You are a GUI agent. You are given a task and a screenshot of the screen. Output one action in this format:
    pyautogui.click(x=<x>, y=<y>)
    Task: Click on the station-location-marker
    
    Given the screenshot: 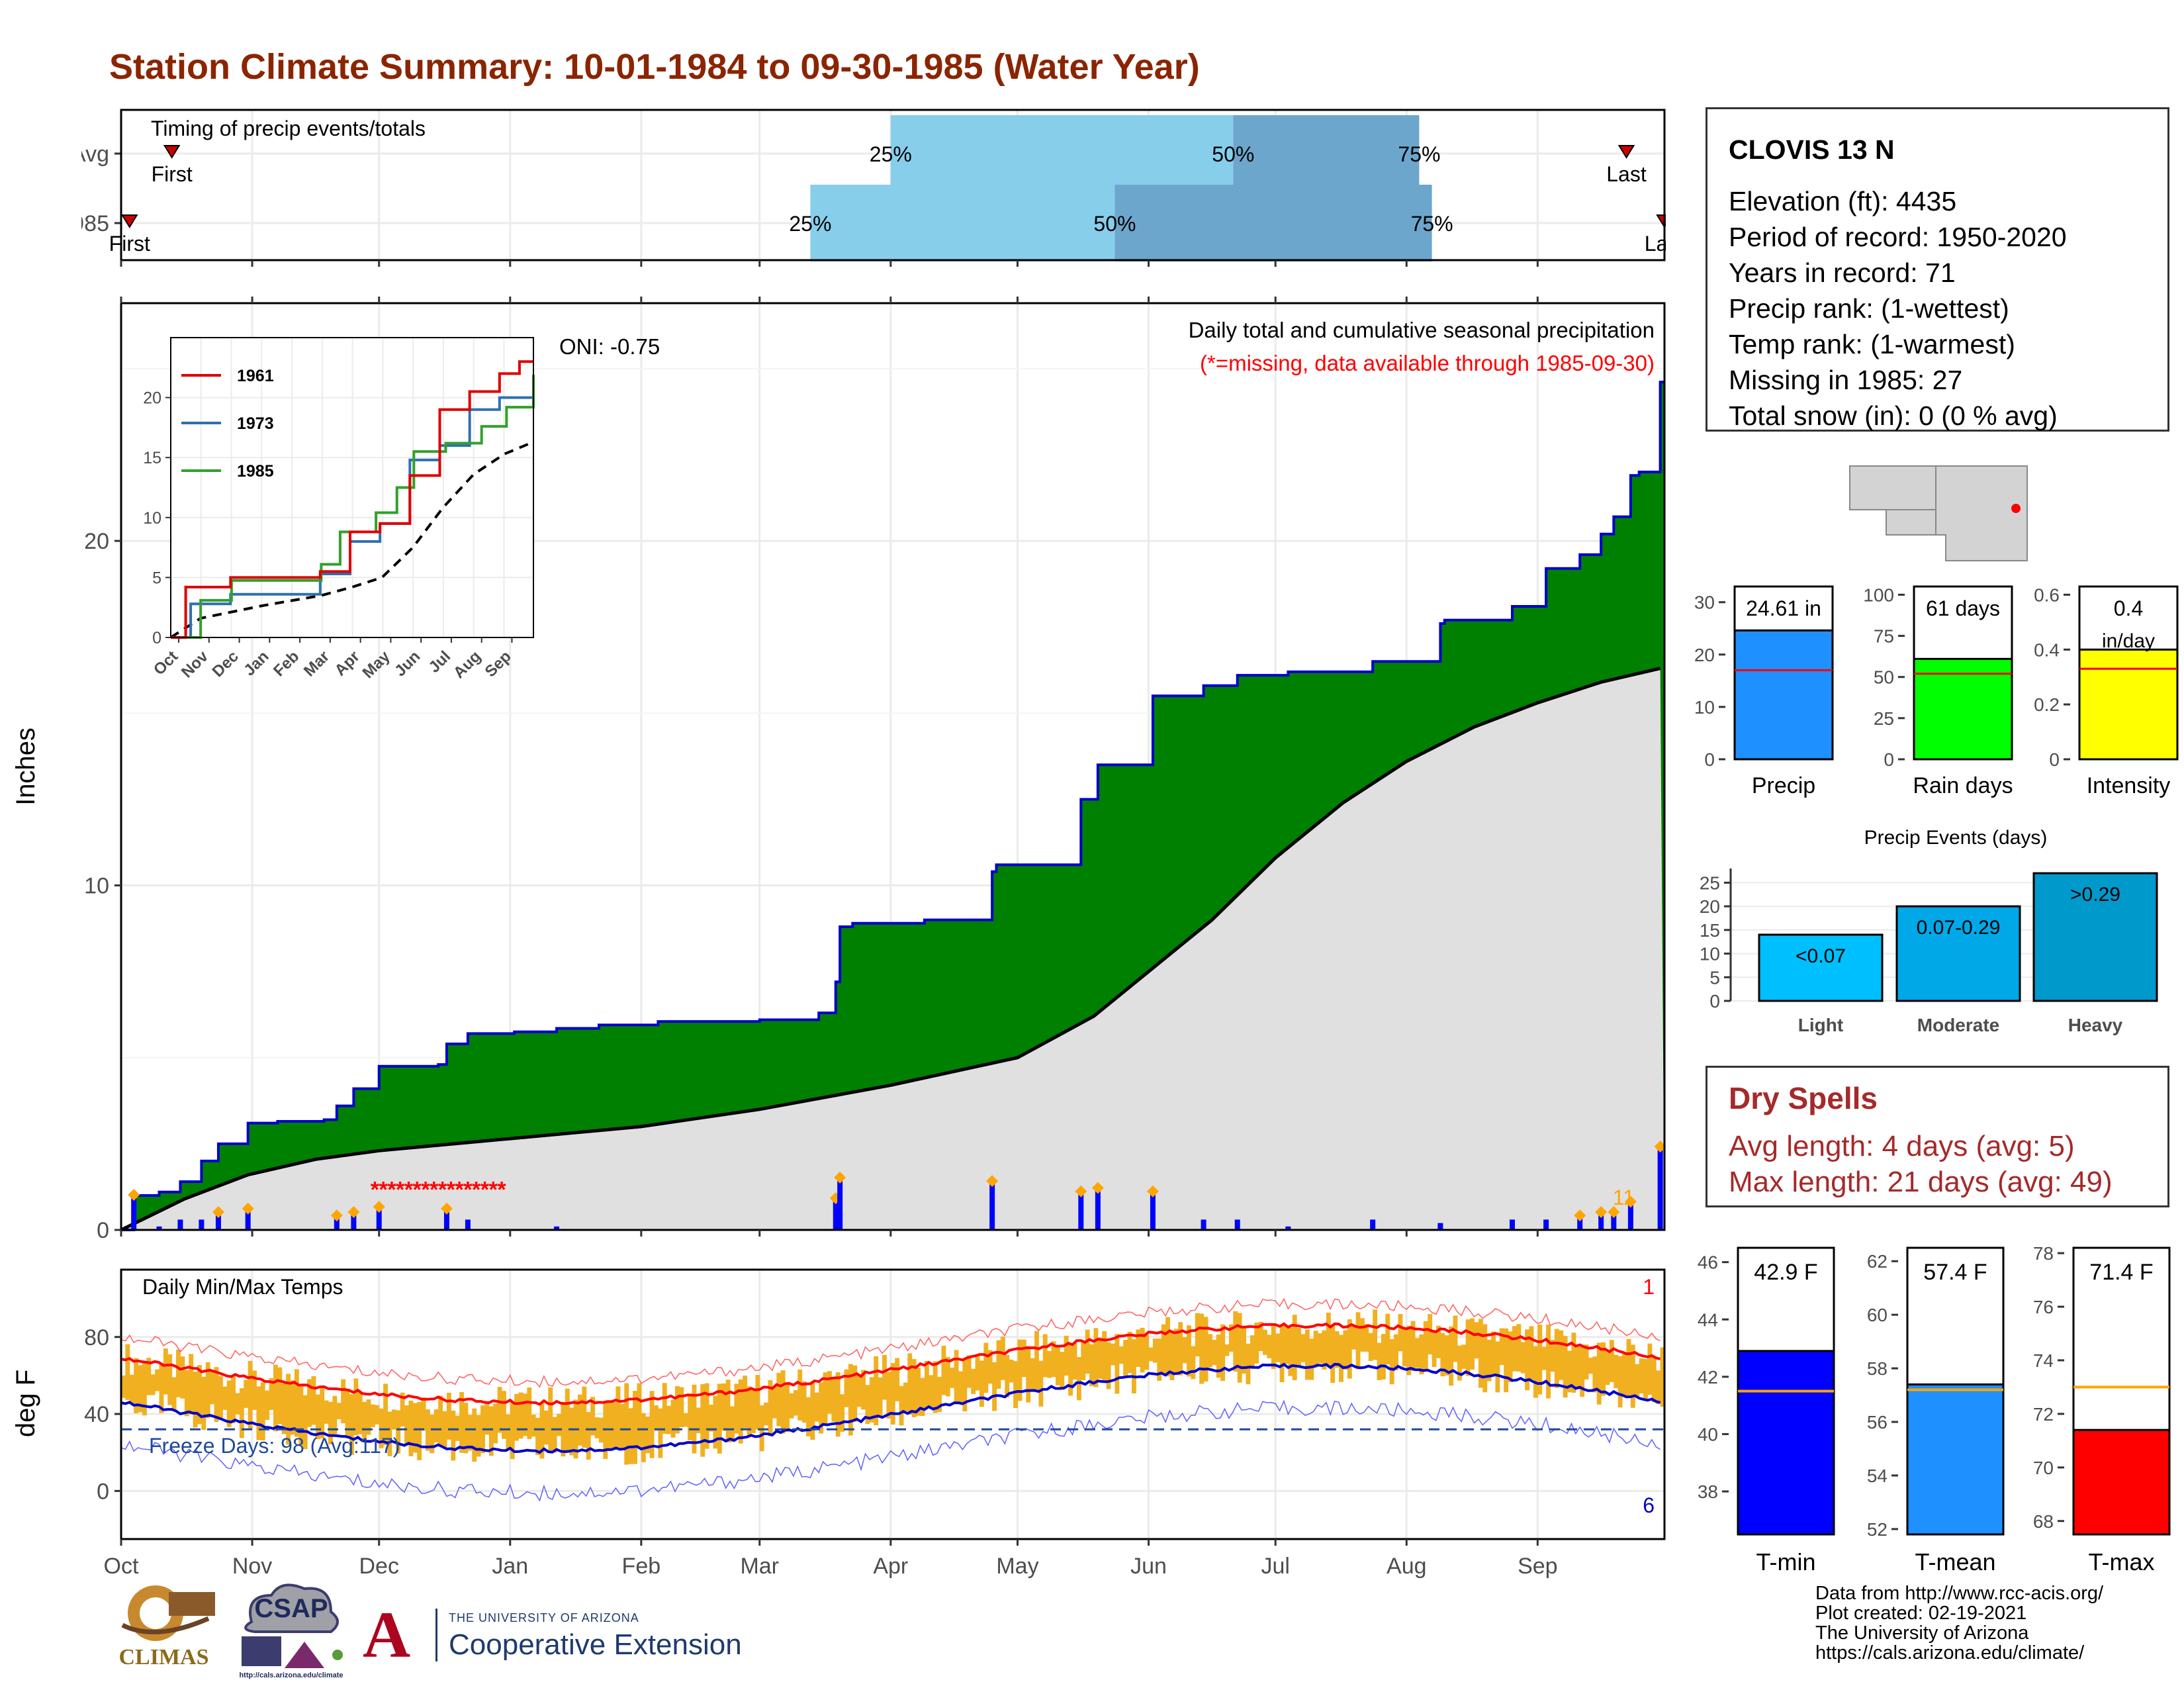 What is the action you would take?
    pyautogui.click(x=2016, y=508)
    